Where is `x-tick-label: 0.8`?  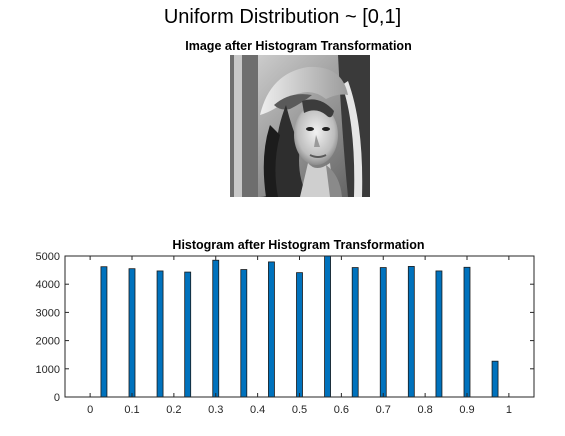
x-tick-label: 0.8 is located at coordinates (424, 410).